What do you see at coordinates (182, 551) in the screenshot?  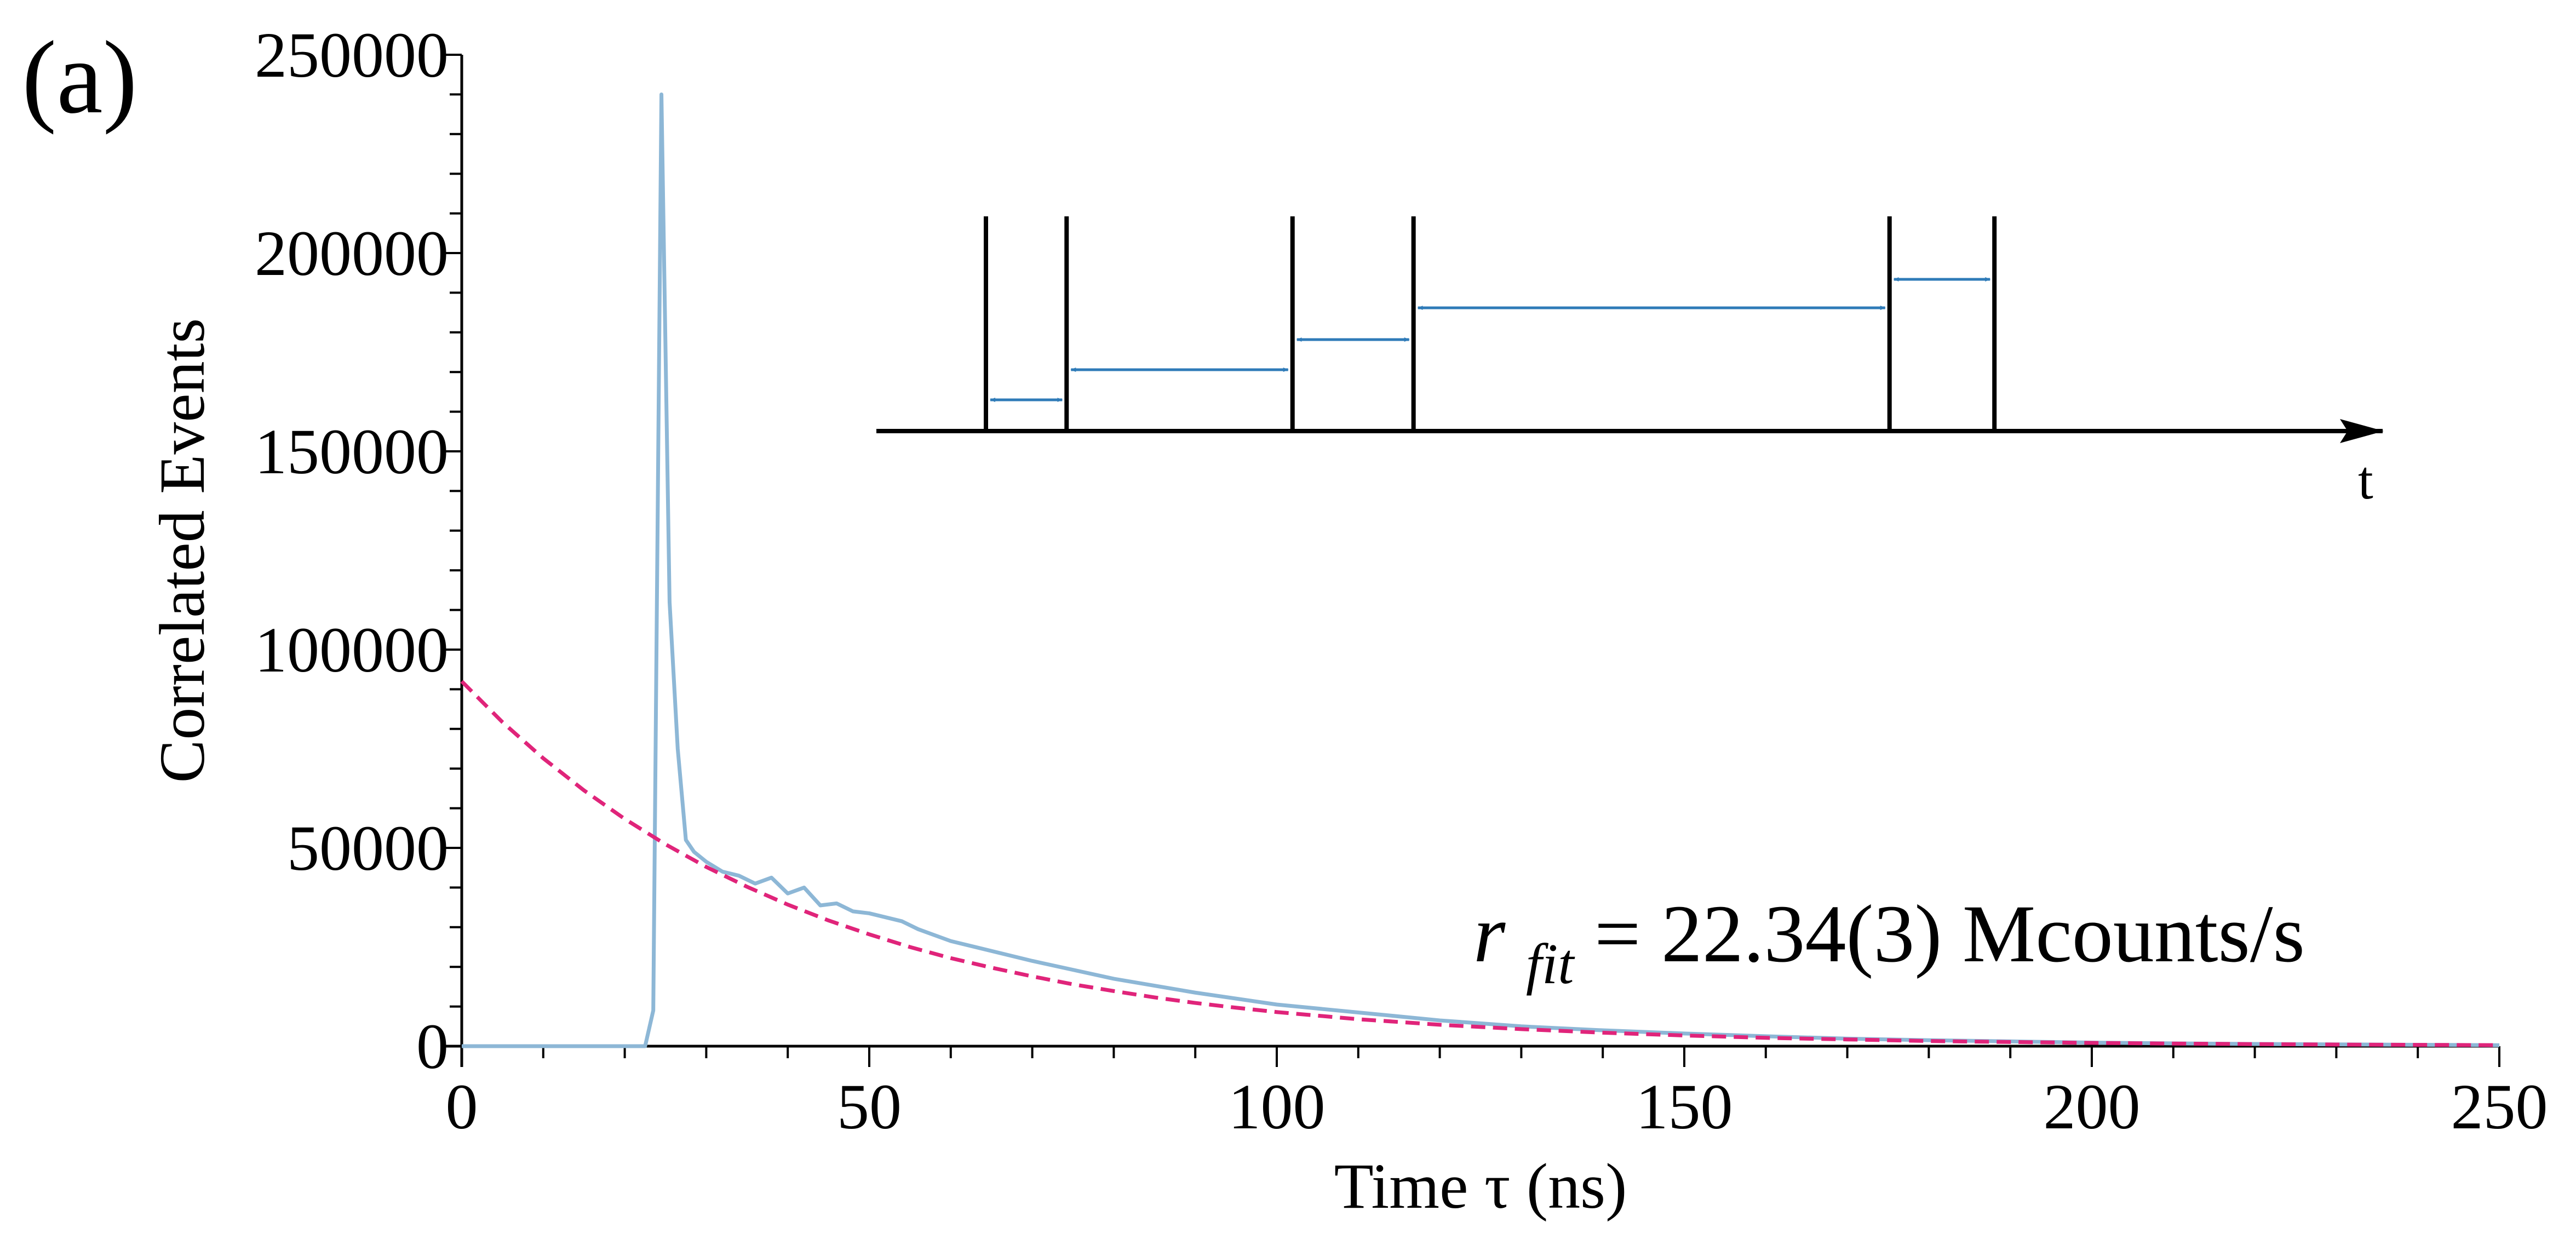 I see `y-axis-label: Correlated Events` at bounding box center [182, 551].